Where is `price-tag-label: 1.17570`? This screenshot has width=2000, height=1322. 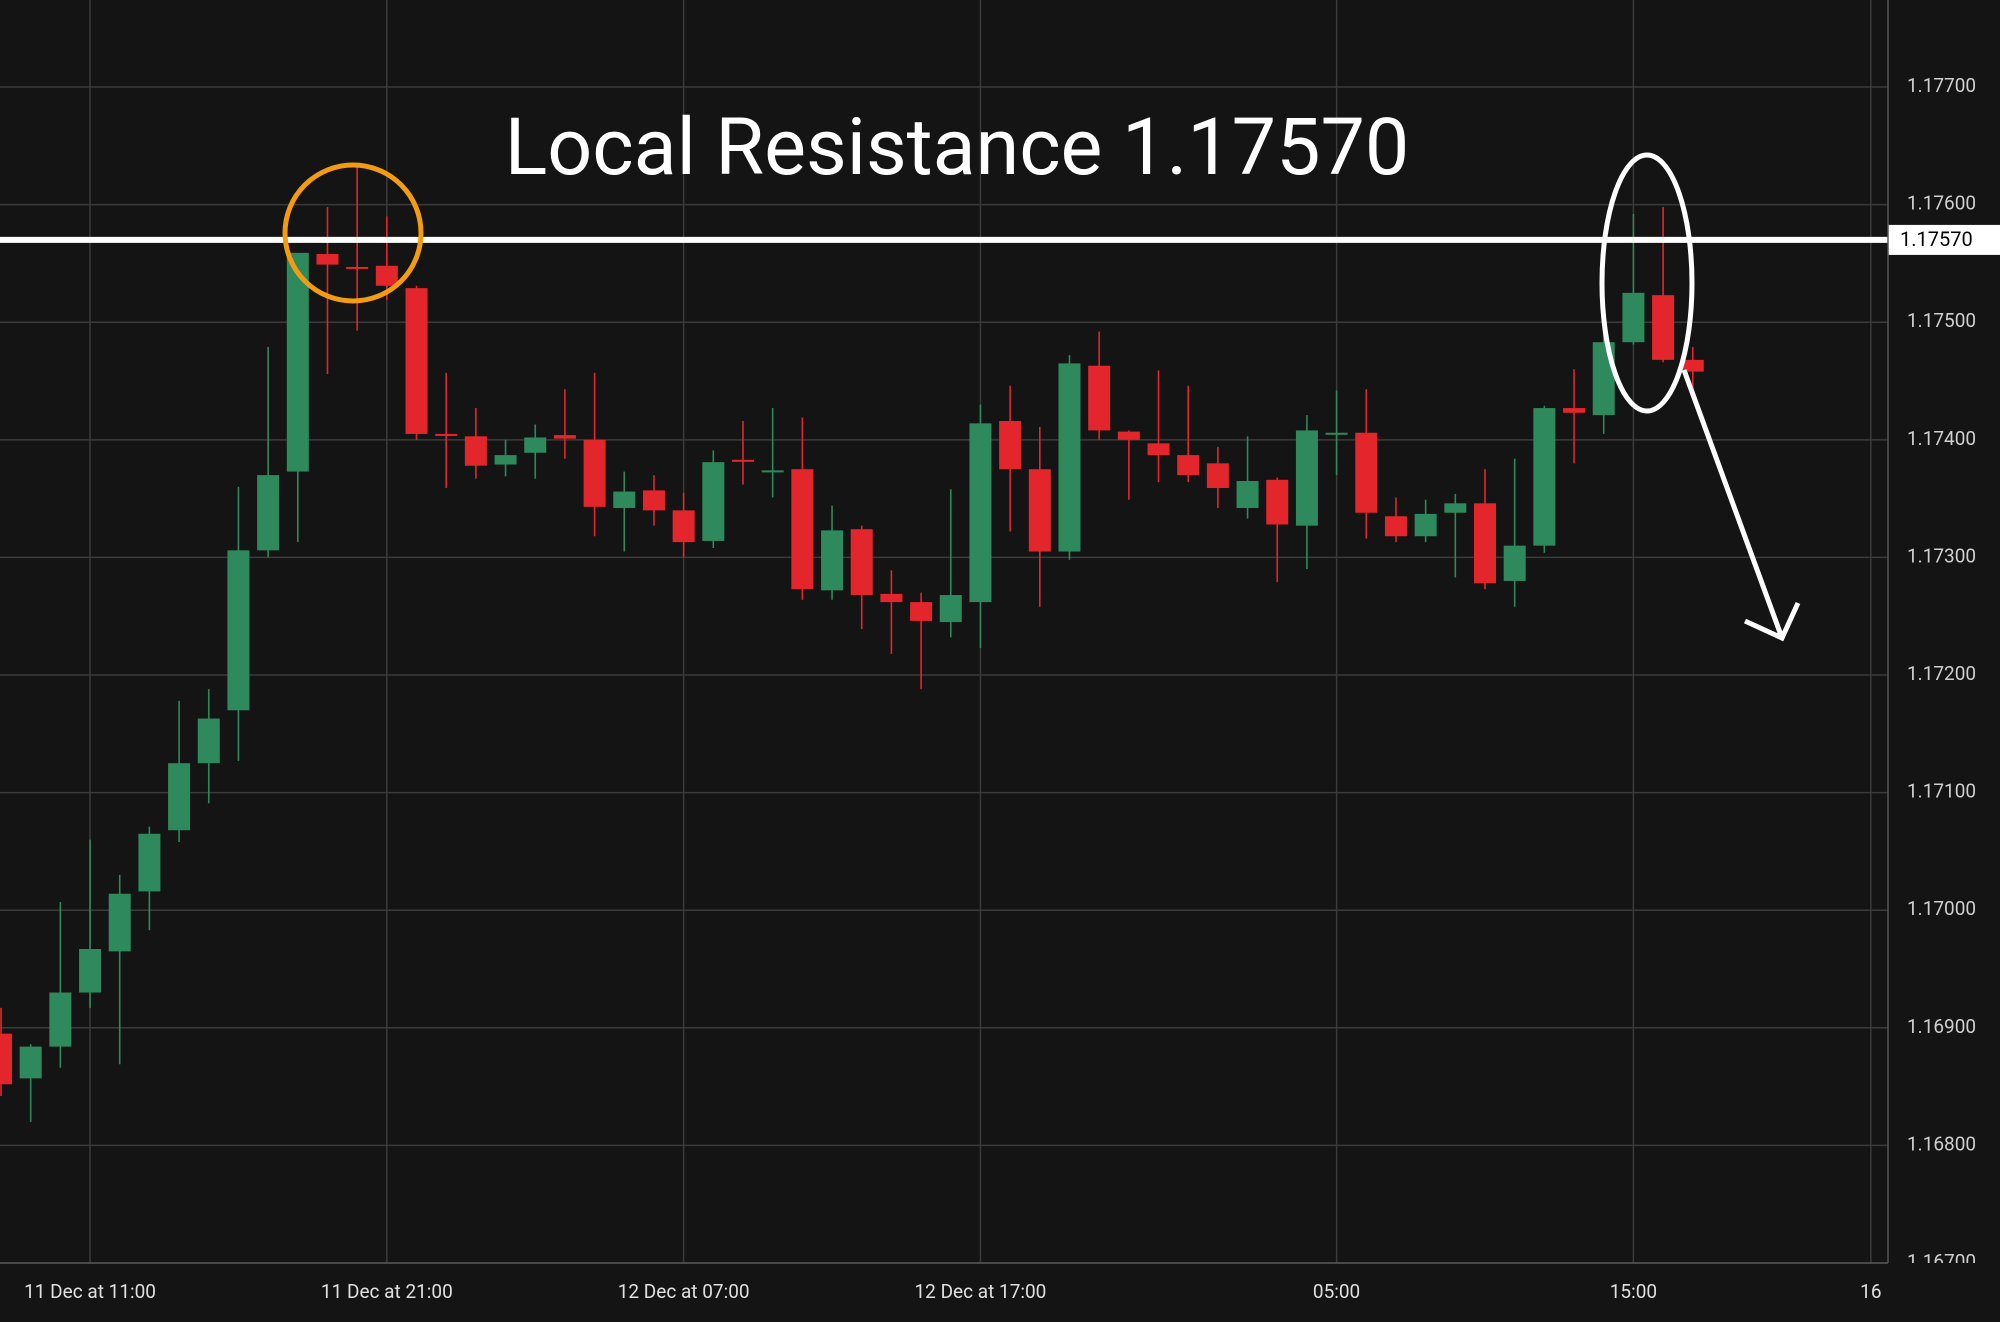 price-tag-label: 1.17570 is located at coordinates (1936, 239).